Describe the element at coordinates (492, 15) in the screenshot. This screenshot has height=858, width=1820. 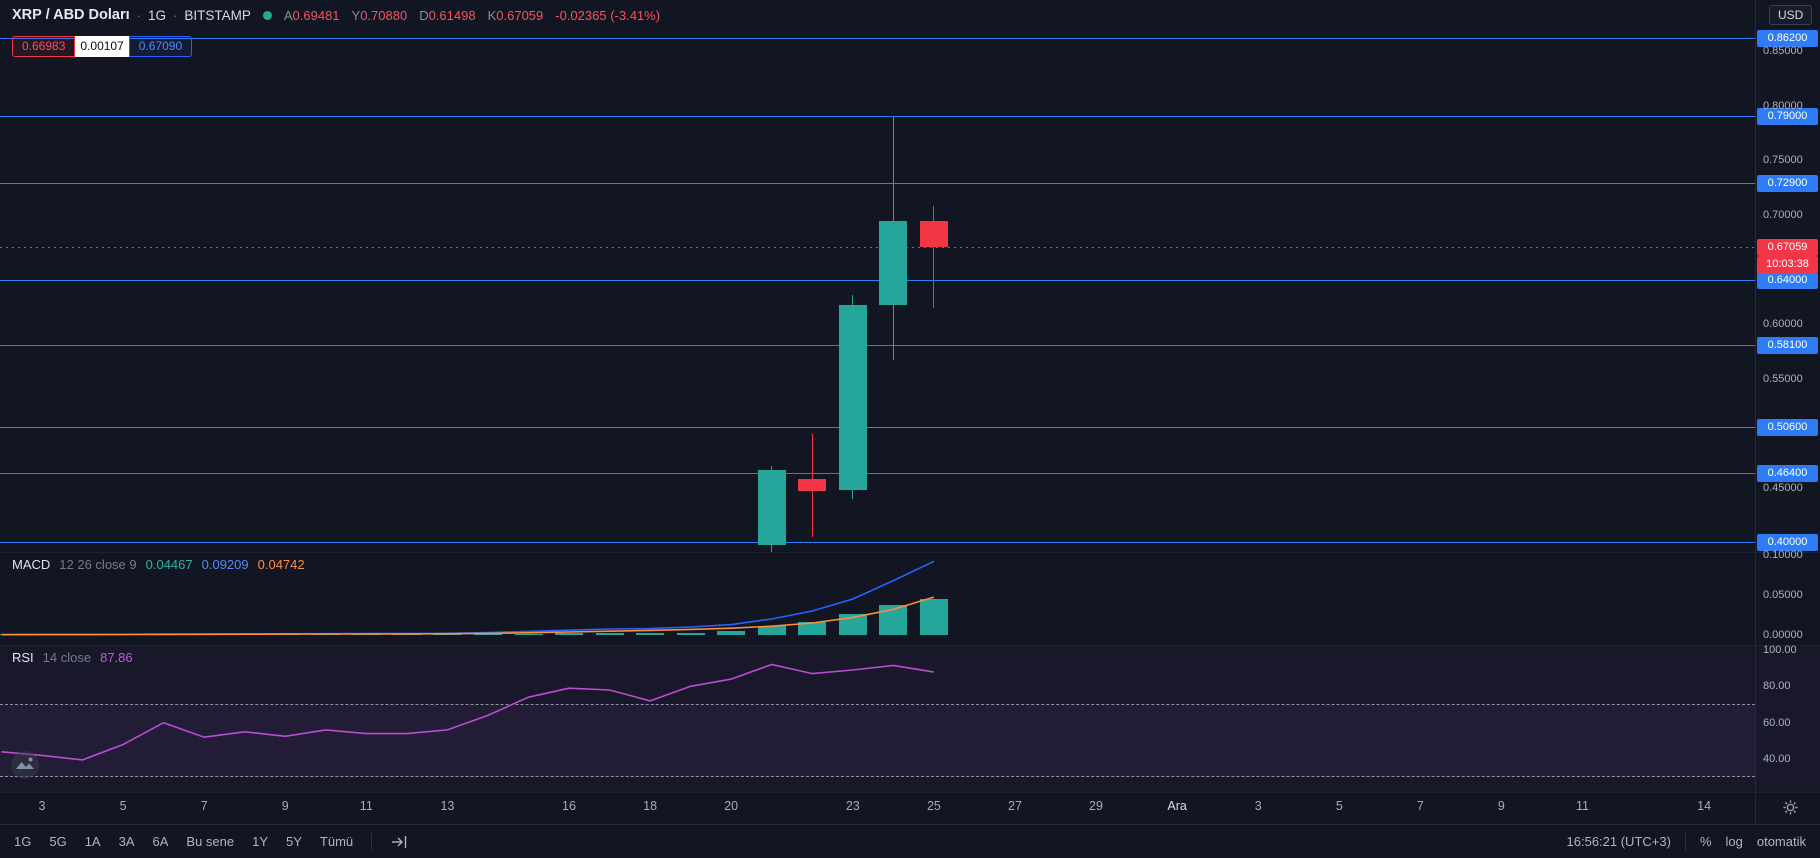
I see `ohlc-close-key: K` at that location.